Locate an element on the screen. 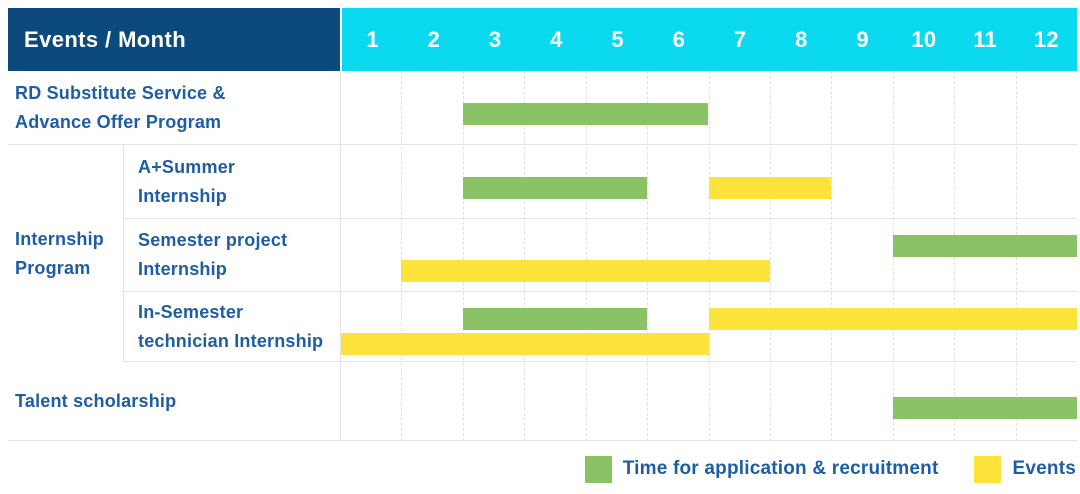  table-row: A+Summer Internship is located at coordinates (542, 182).